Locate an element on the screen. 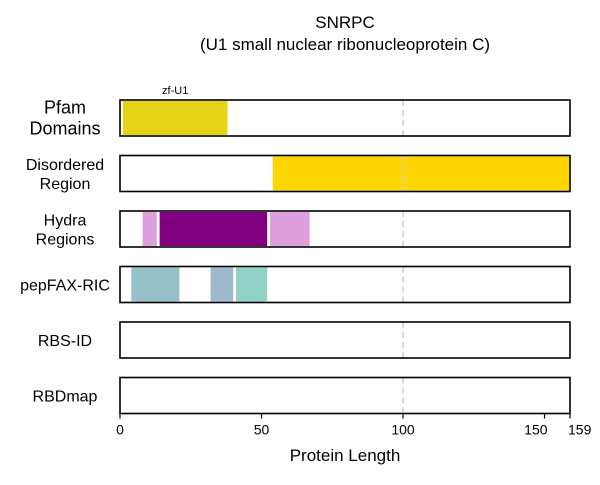  track-box-border-pfam-domains is located at coordinates (345, 118).